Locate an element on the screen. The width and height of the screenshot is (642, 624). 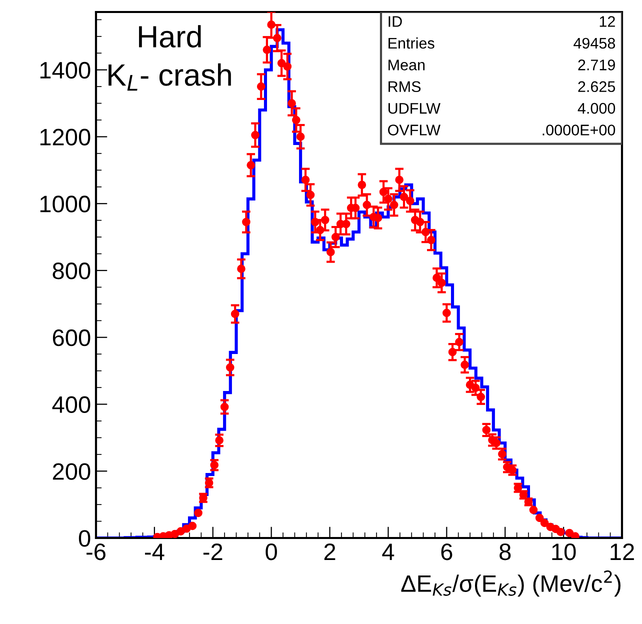
annotation: RMS is located at coordinates (404, 86).